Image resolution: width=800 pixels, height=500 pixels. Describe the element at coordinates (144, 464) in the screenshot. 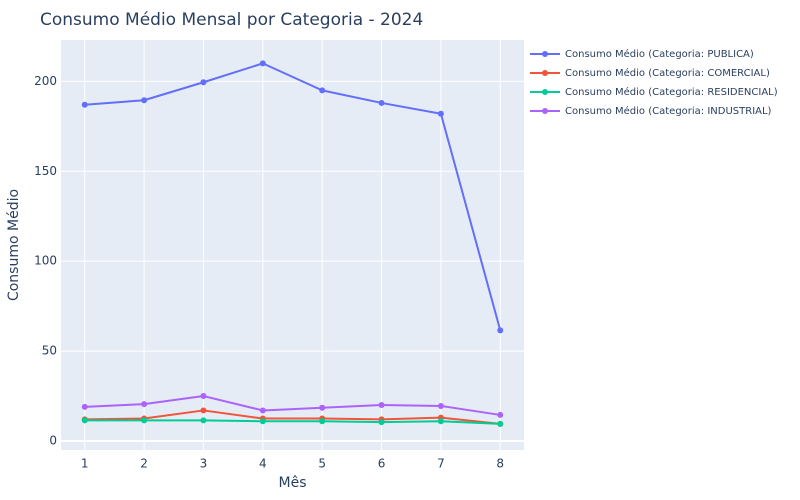

I see `x-tick-label: 2` at that location.